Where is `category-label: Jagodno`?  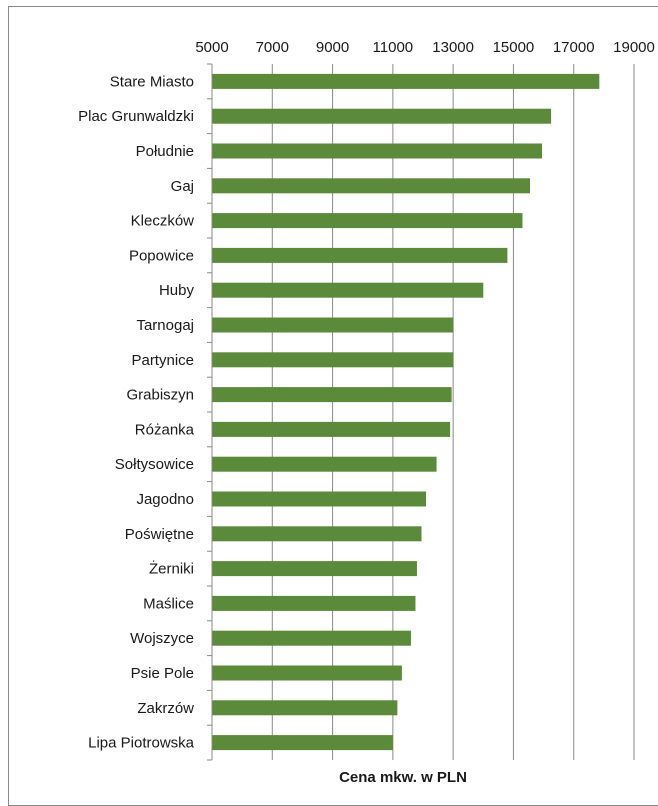
category-label: Jagodno is located at coordinates (165, 499).